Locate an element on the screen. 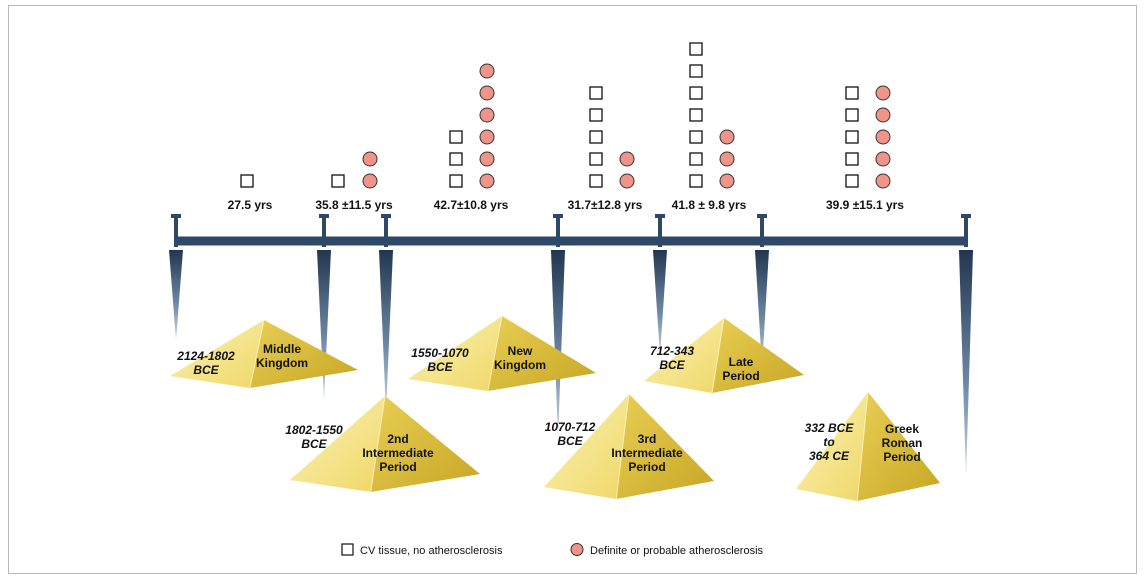  period-date-line: 1070-712 is located at coordinates (570, 427).